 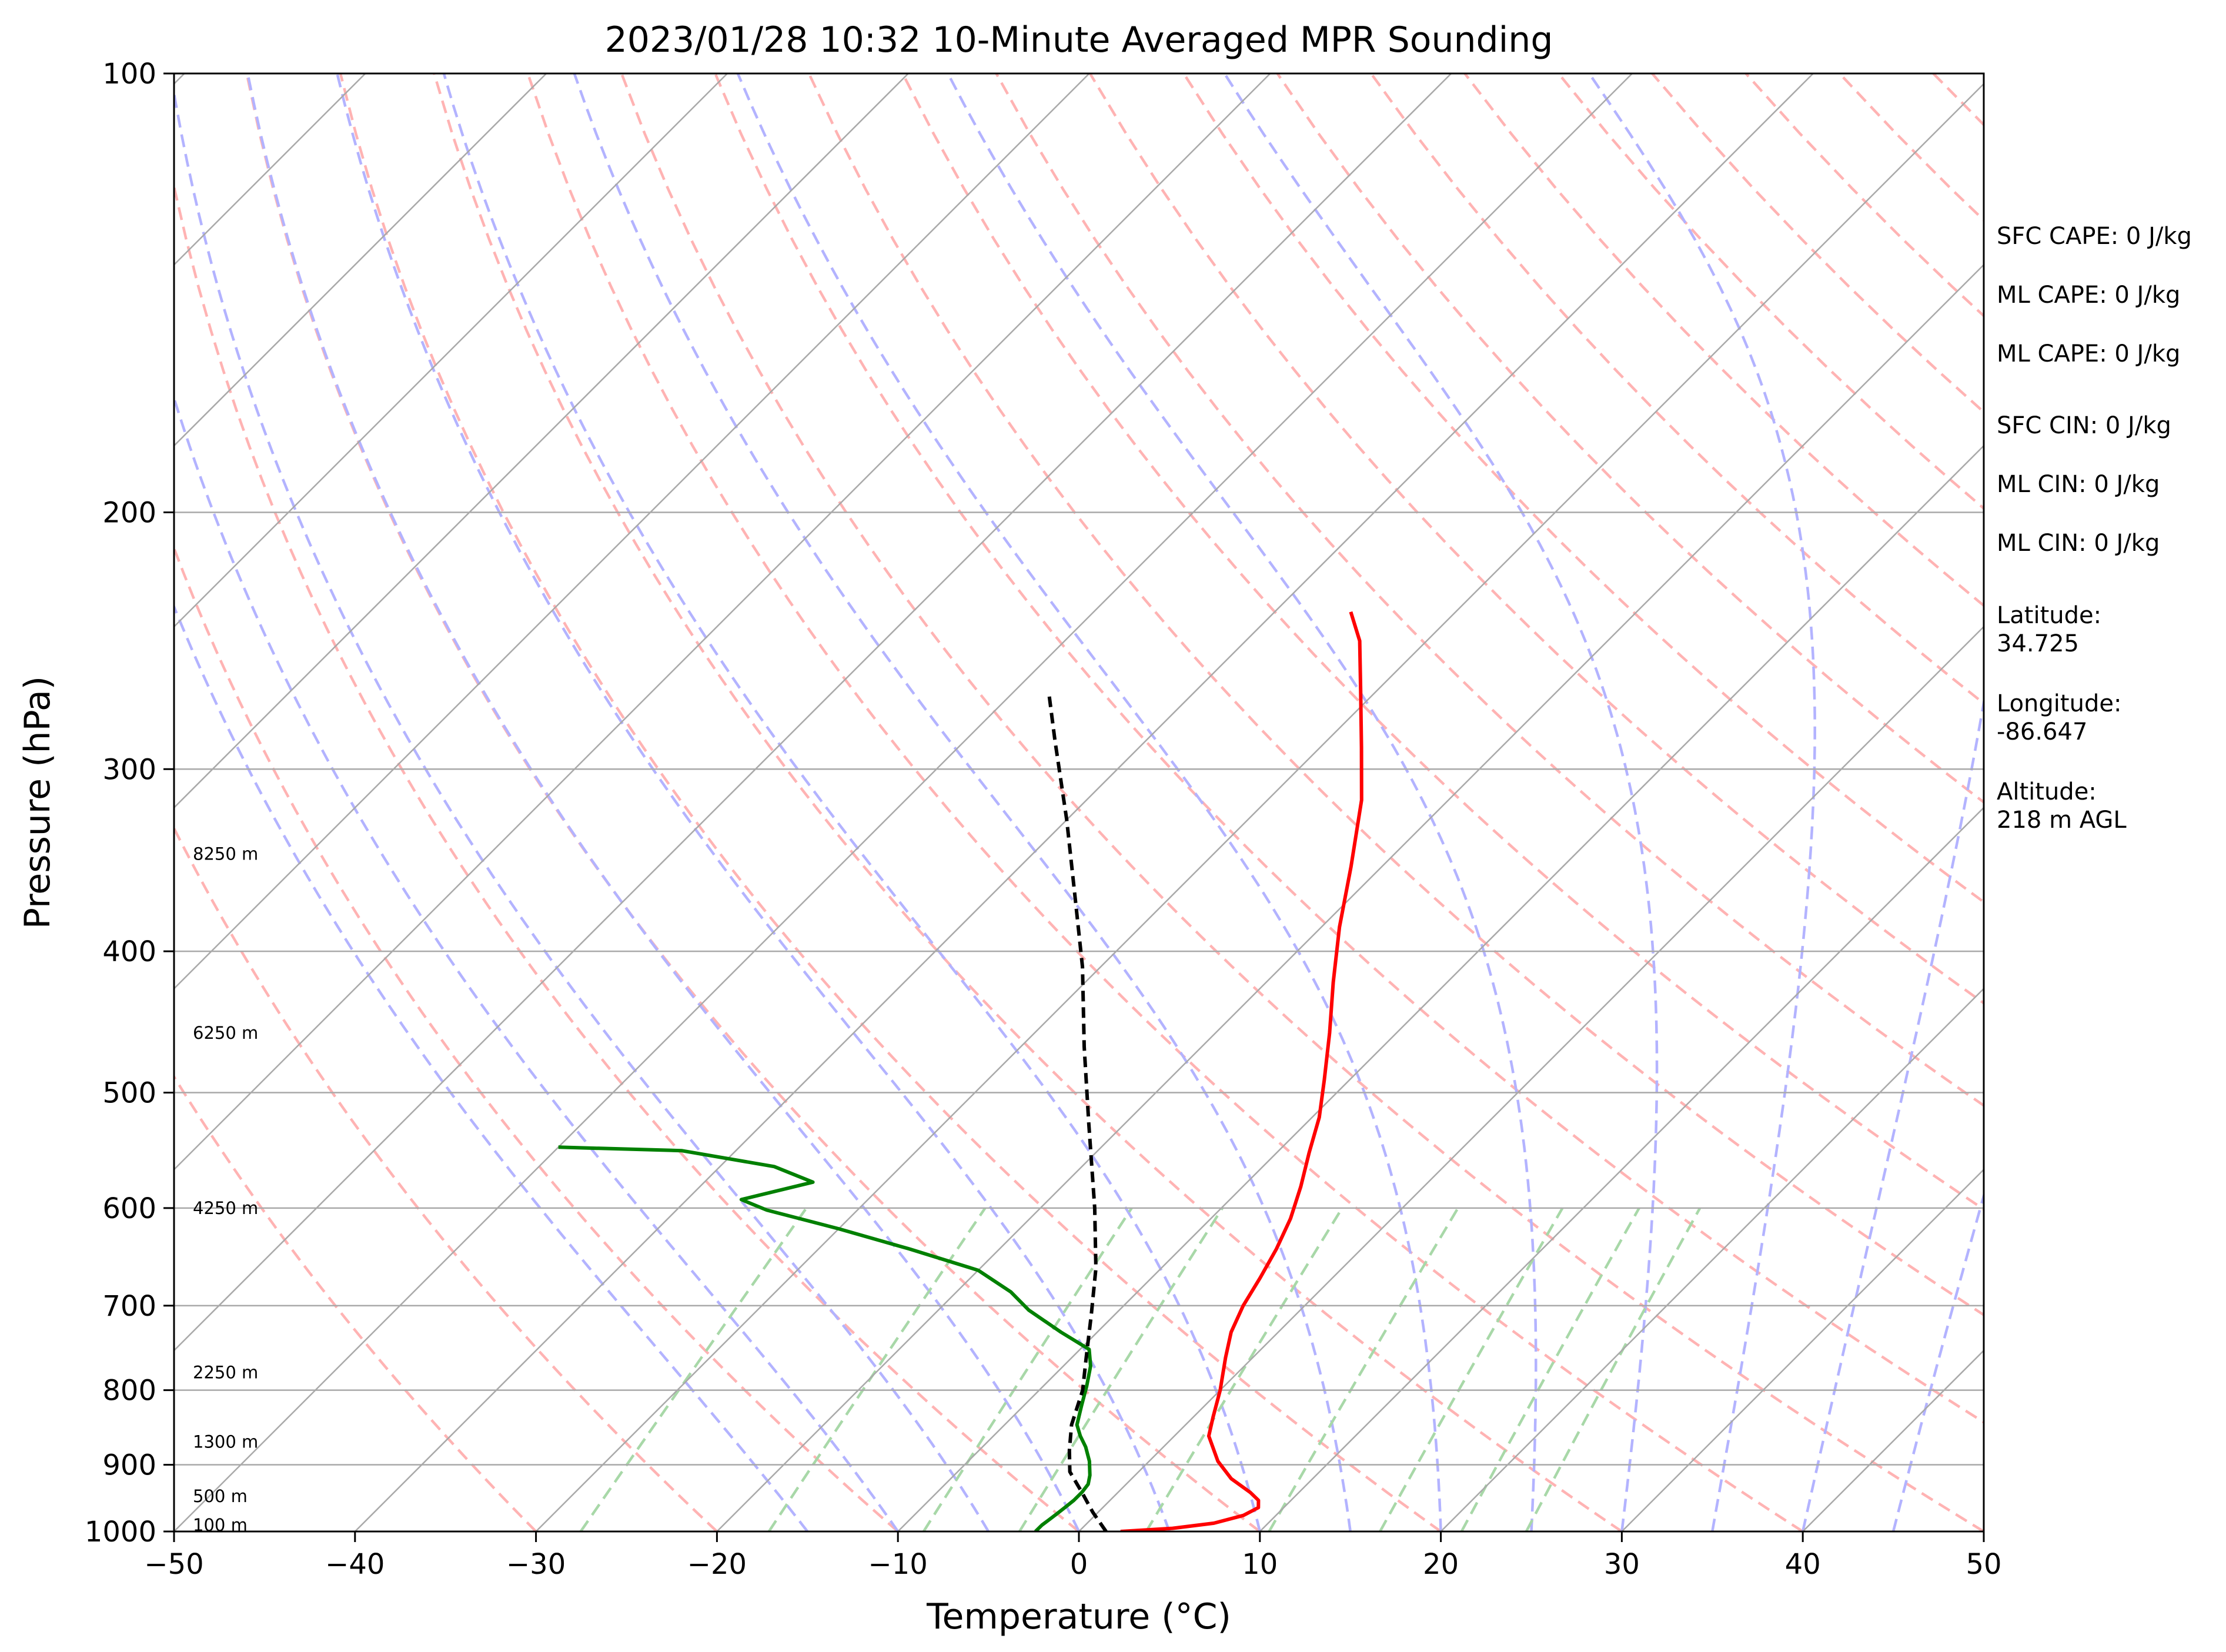 I want to click on height-label: 500 m, so click(x=221, y=1496).